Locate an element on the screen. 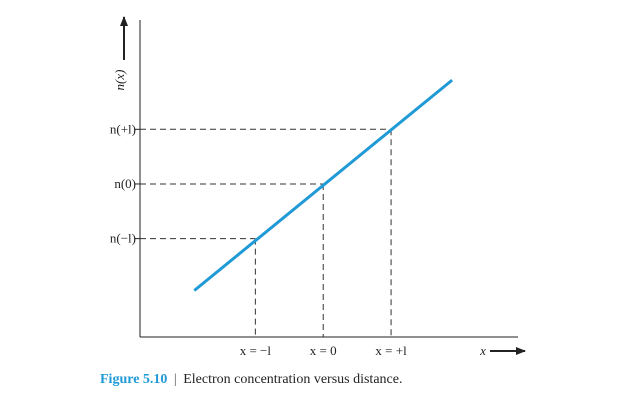  y-axis-label: n(x) is located at coordinates (119, 80).